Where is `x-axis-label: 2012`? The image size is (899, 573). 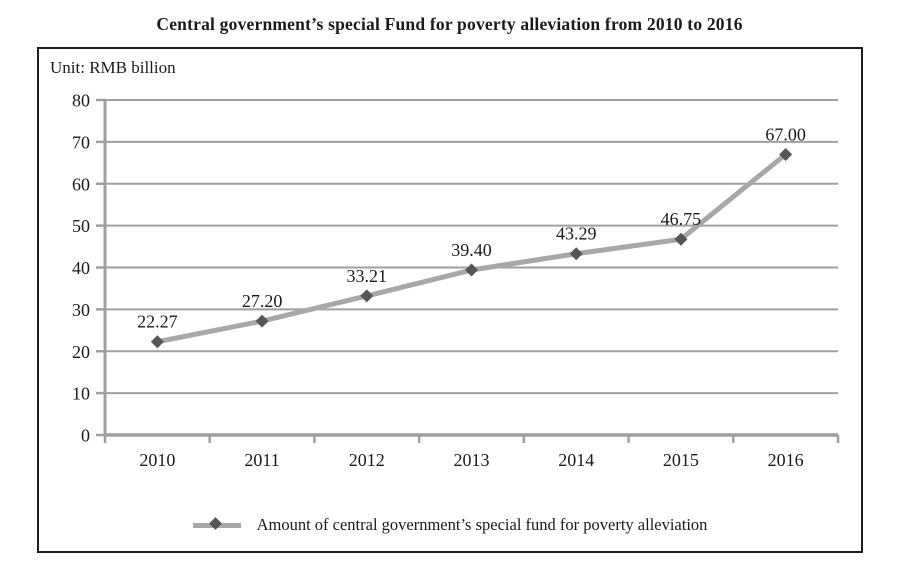
x-axis-label: 2012 is located at coordinates (367, 460).